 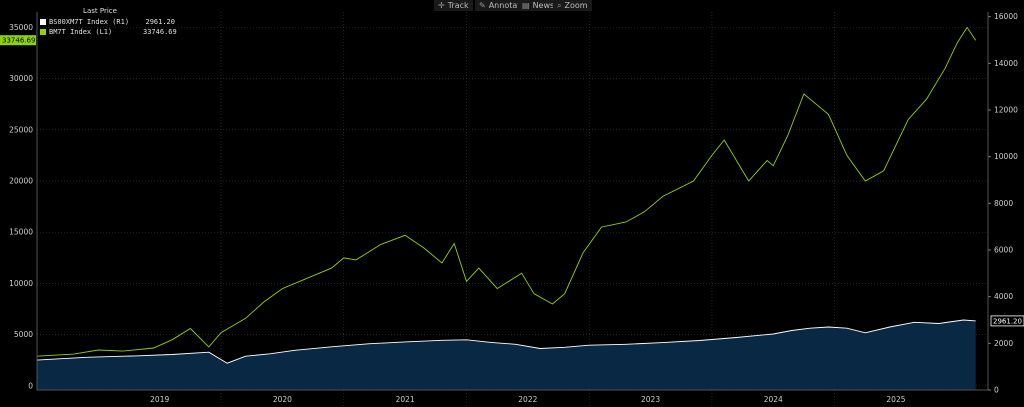 I want to click on x-tick-label: 2025, so click(x=895, y=399).